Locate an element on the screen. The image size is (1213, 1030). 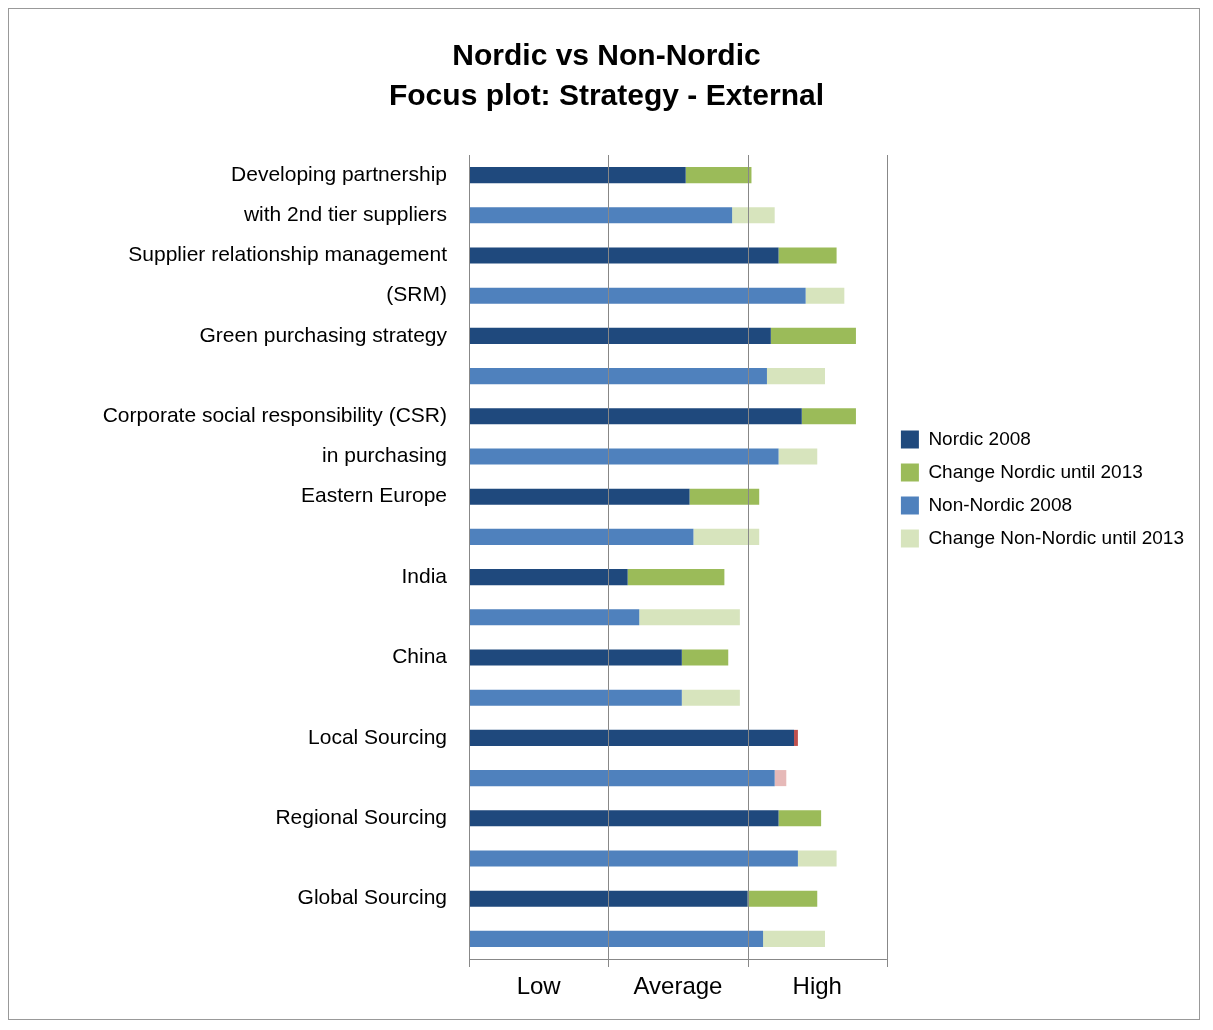
text: High is located at coordinates (817, 985).